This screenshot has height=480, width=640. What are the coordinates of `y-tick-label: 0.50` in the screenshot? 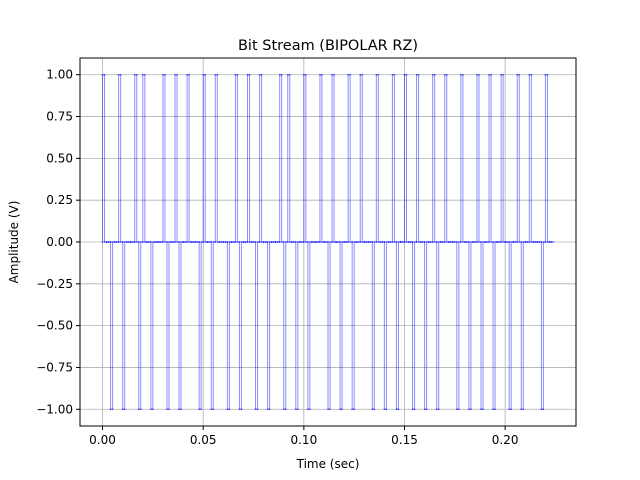 It's located at (59, 158).